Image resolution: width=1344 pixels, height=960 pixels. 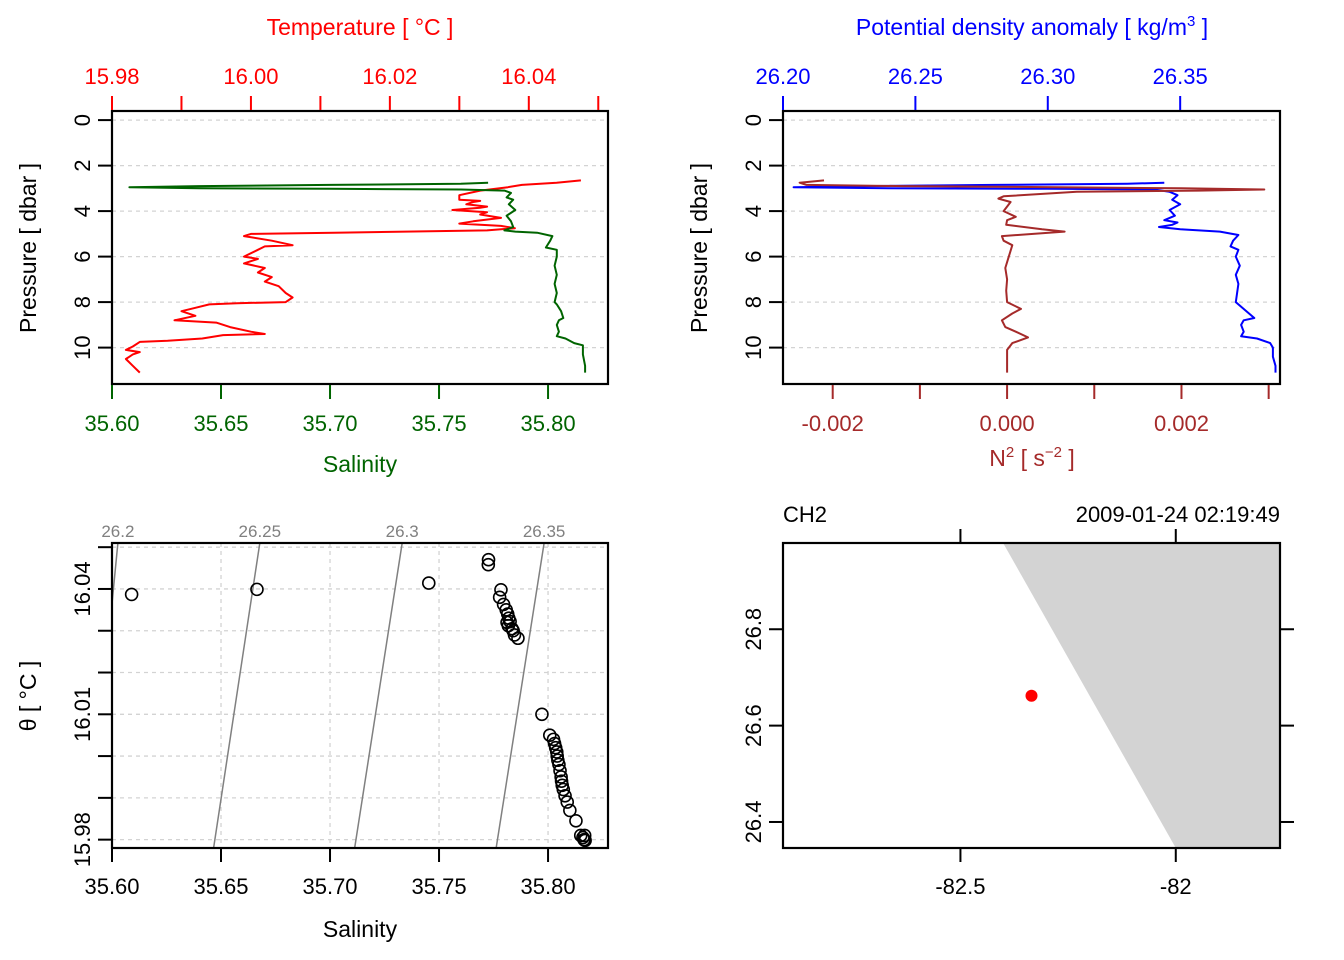 What do you see at coordinates (330, 410) in the screenshot?
I see `salinity-axis: 35.60 35.65 35.70 35.75 35.80` at bounding box center [330, 410].